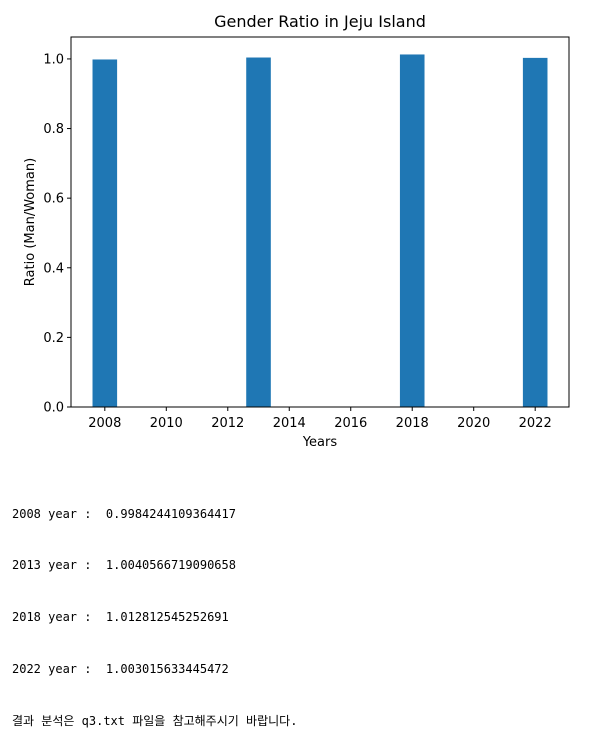  Describe the element at coordinates (53, 129) in the screenshot. I see `y-tick-label: 0.8` at that location.